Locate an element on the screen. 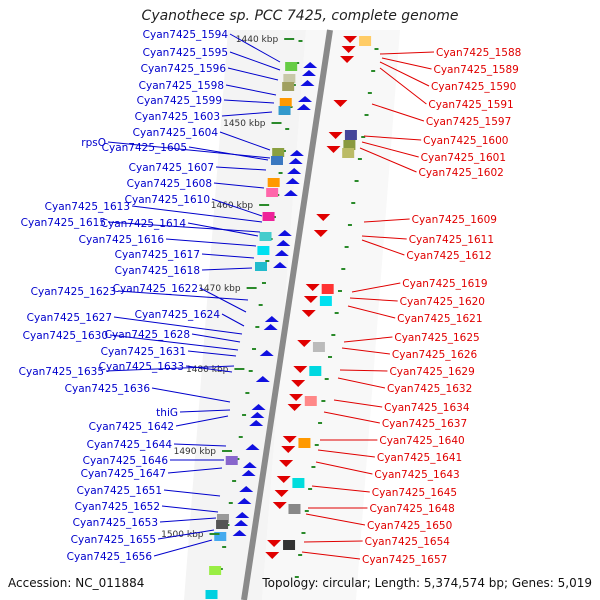 This screenshot has width=600, height=600. left-gene-label: Cyan7425_1656 is located at coordinates (110, 557).